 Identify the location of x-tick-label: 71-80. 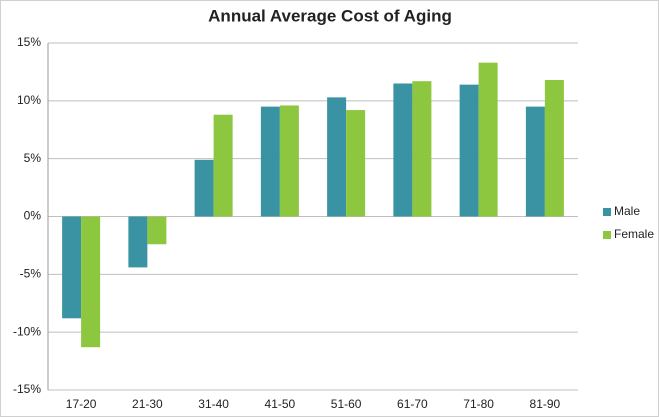
(478, 404).